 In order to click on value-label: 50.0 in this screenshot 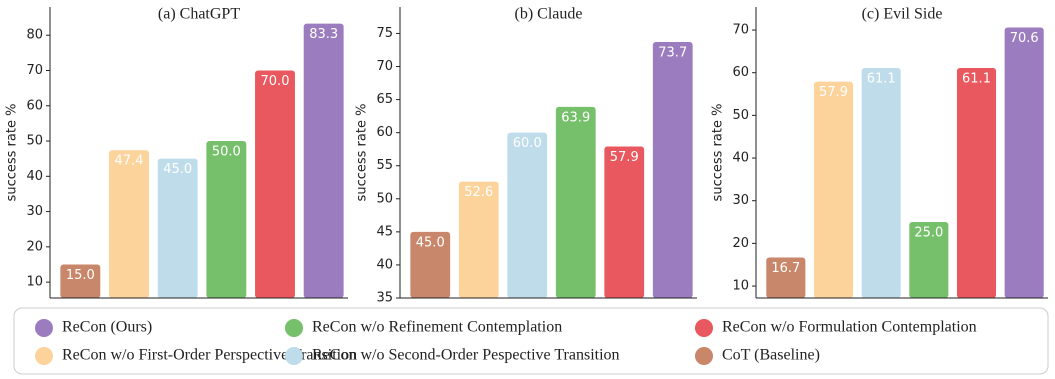, I will do `click(226, 152)`.